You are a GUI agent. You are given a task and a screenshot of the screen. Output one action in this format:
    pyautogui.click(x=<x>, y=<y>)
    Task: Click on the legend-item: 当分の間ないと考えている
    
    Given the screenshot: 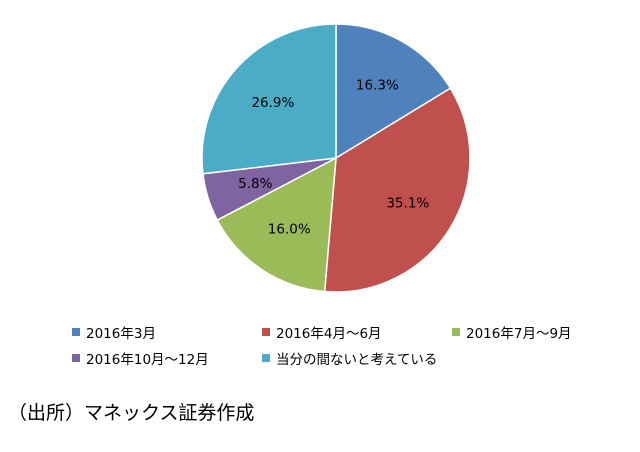 What is the action you would take?
    pyautogui.click(x=357, y=358)
    